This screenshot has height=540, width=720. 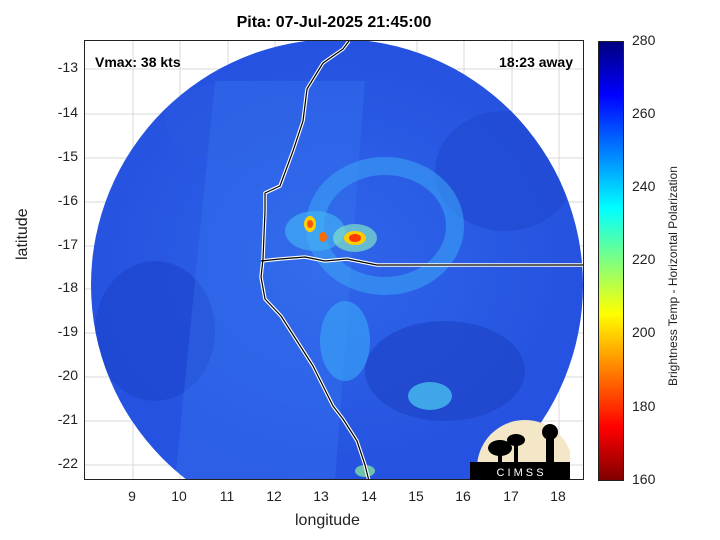 What do you see at coordinates (536, 62) in the screenshot?
I see `time-away-label: 18:23 away` at bounding box center [536, 62].